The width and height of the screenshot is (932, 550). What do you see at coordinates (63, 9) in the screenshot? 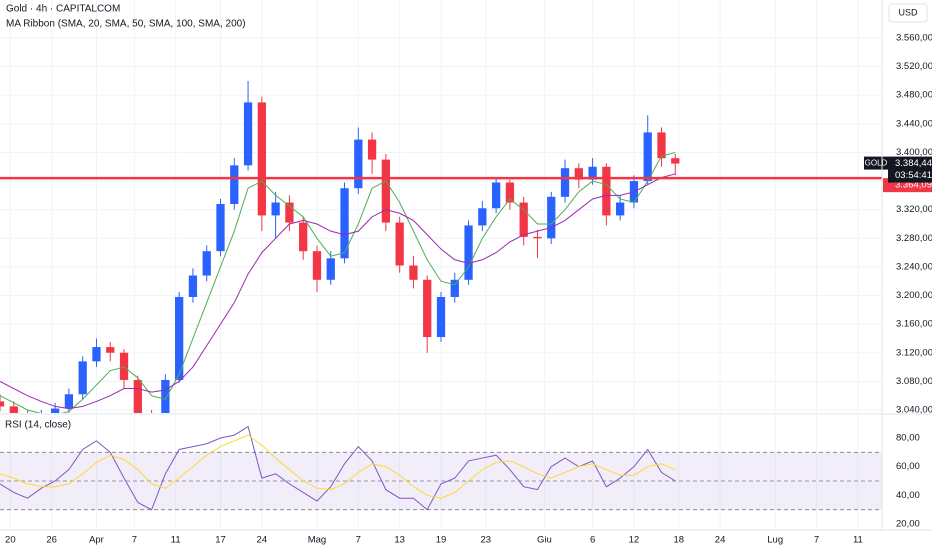
I see `chart-title: Gold · 4h · CAPITALCOM` at bounding box center [63, 9].